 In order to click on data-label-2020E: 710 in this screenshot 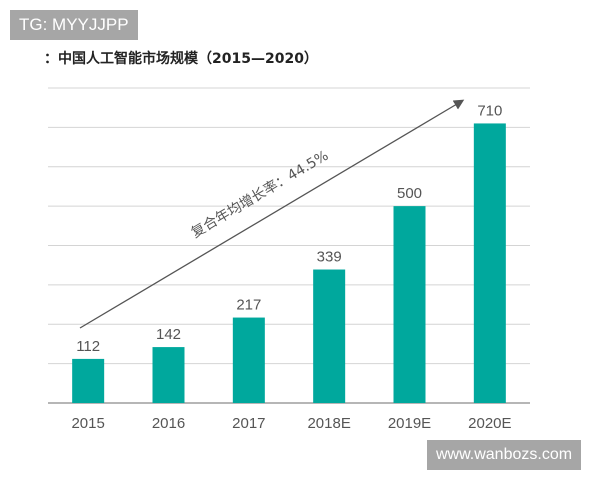, I will do `click(489, 110)`.